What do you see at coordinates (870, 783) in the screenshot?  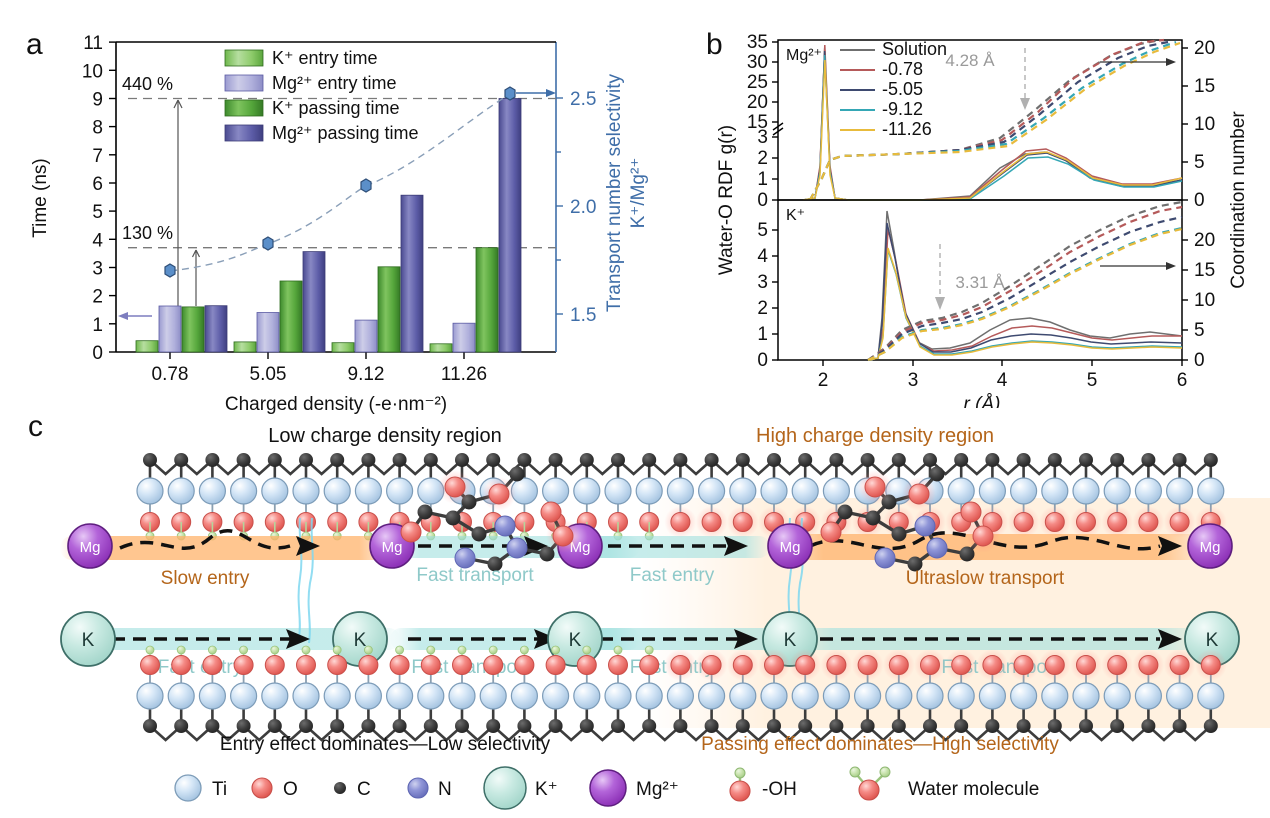 I see `water-molecule-icon` at bounding box center [870, 783].